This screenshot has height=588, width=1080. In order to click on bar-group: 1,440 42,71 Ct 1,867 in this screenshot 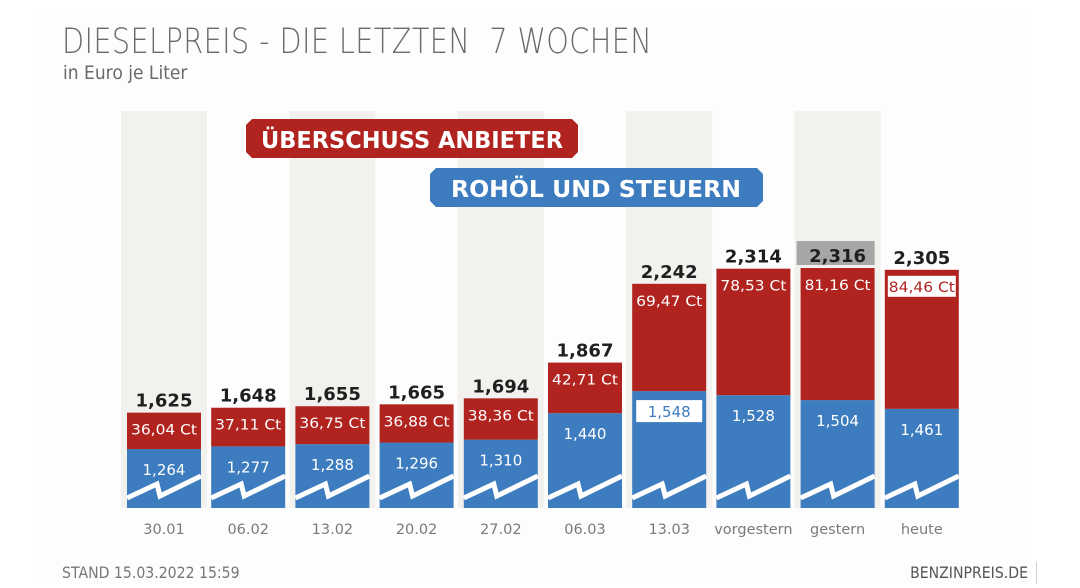, I will do `click(585, 424)`.